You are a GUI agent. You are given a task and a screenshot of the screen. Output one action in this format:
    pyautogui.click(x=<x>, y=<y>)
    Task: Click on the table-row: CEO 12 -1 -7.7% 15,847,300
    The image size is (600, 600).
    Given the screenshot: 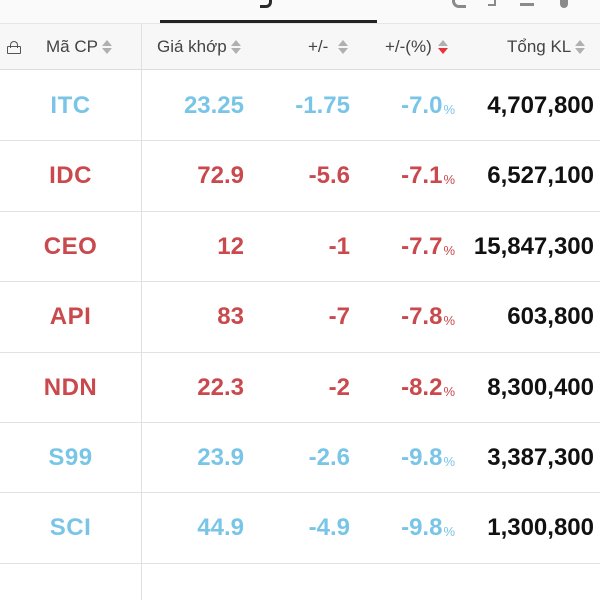 What is the action you would take?
    pyautogui.click(x=300, y=247)
    